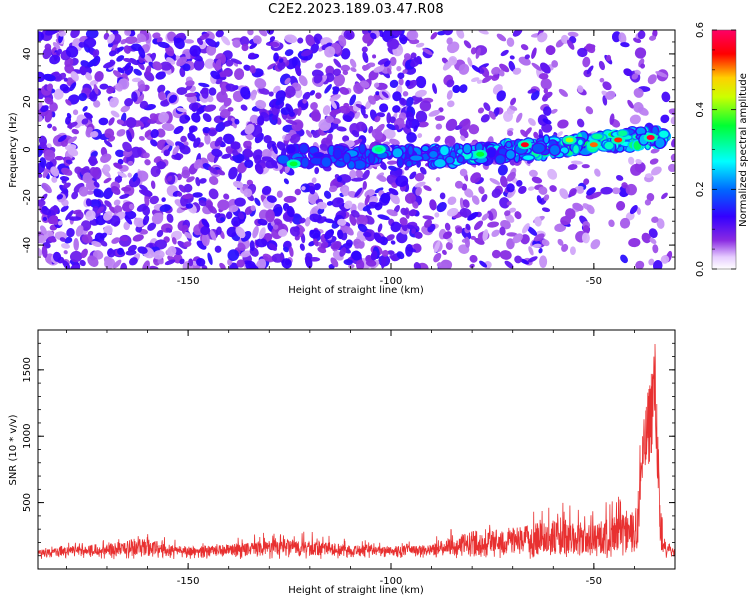  Describe the element at coordinates (188, 281) in the screenshot. I see `x-tick-label: -150` at that location.